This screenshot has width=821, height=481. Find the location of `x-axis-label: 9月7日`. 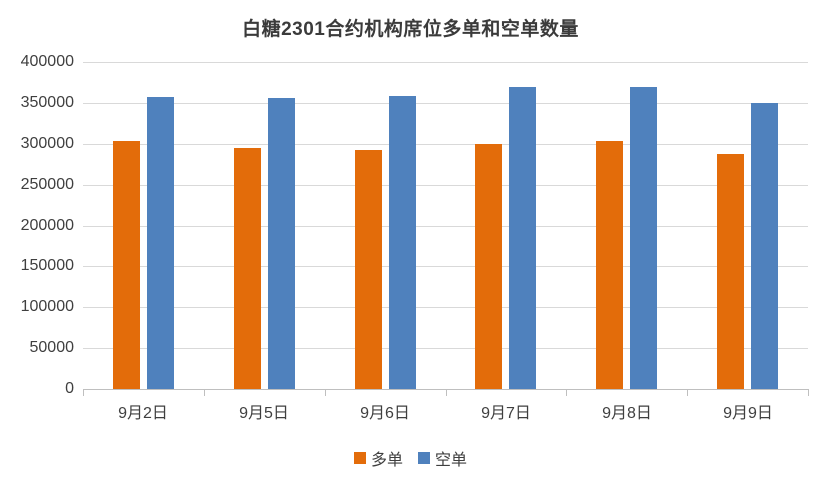

x-axis-label: 9月7日 is located at coordinates (506, 413).